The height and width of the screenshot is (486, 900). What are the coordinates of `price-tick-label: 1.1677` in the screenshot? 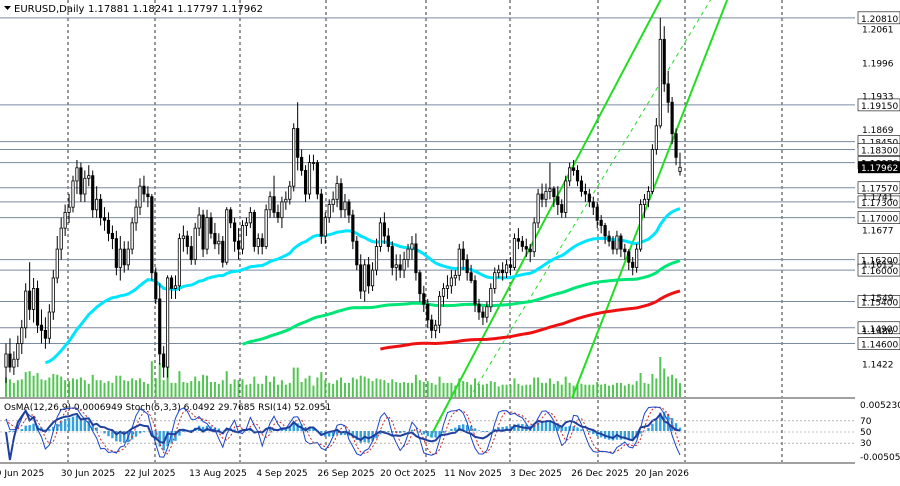 It's located at (878, 232).